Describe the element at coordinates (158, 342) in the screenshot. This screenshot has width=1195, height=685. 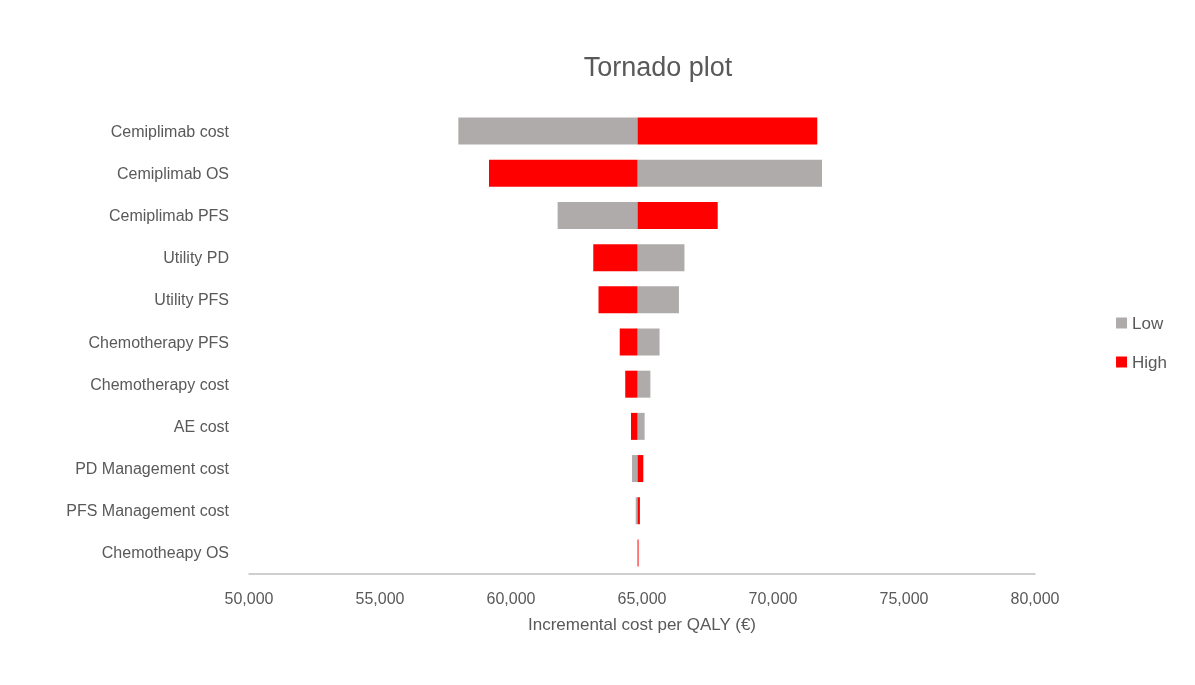
I see `y-tick-label: Chemotherapy PFS` at that location.